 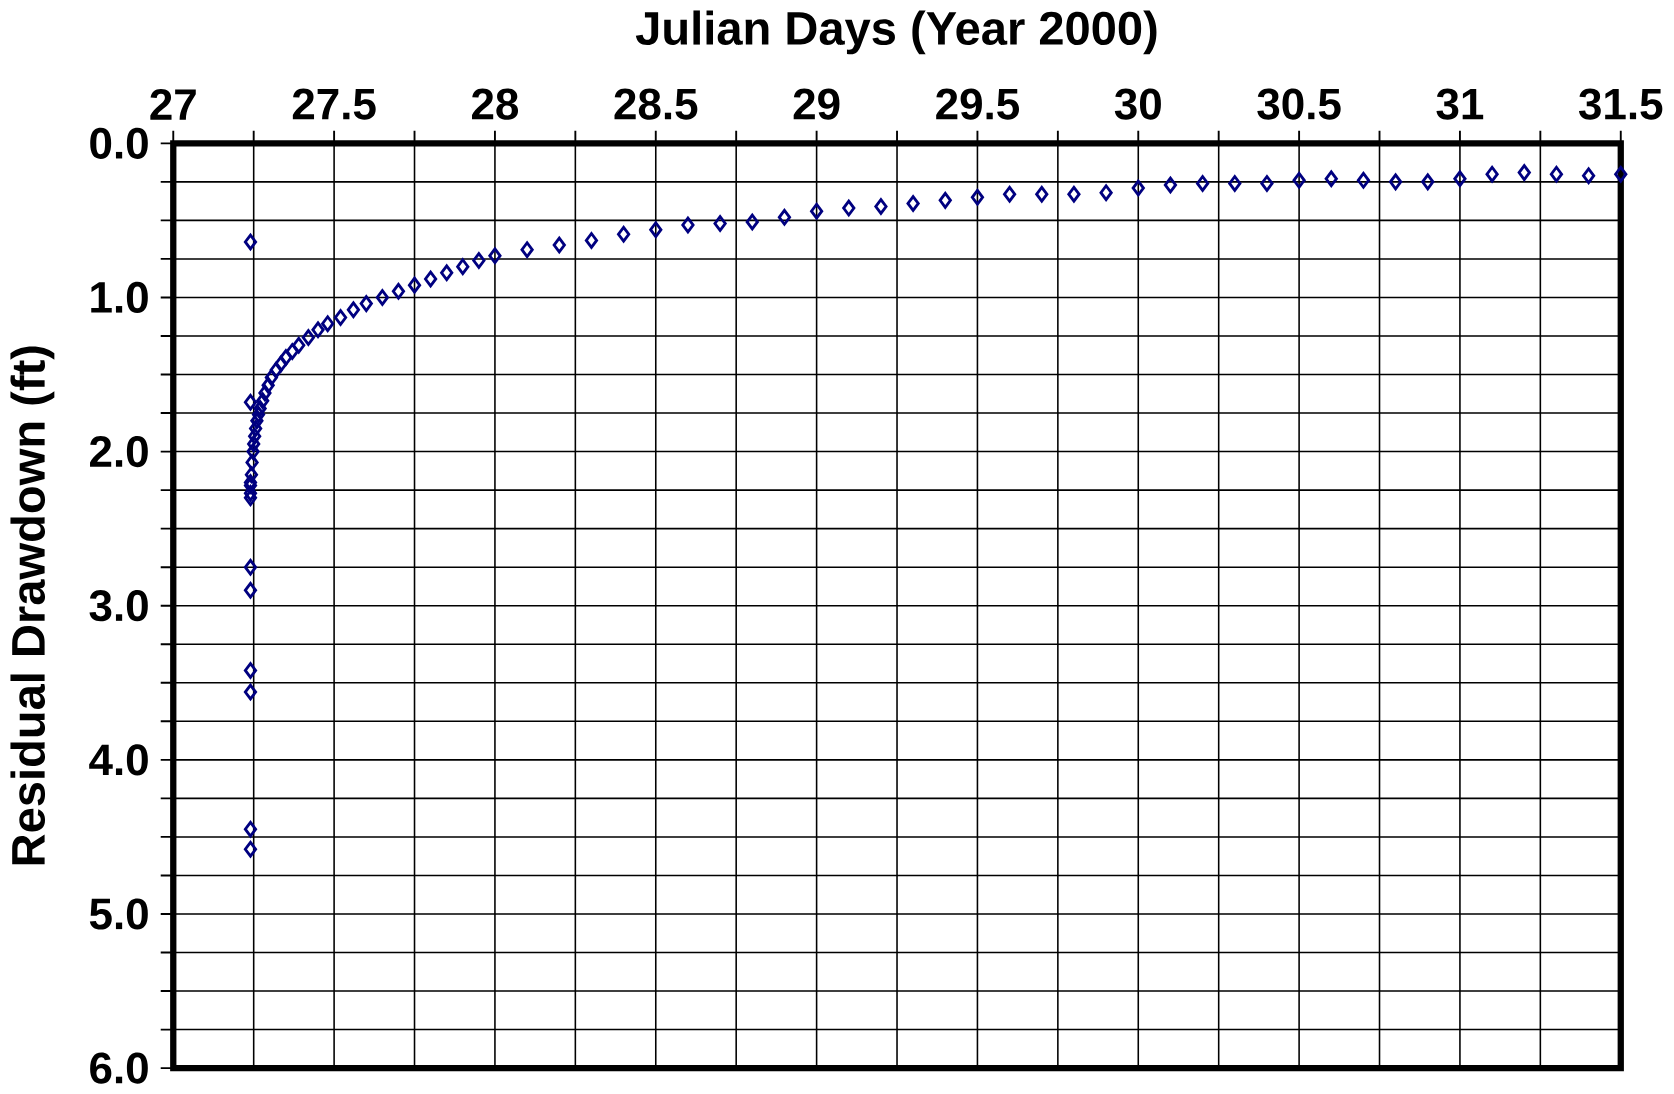 What do you see at coordinates (1460, 104) in the screenshot?
I see `x-tick-label: 31` at bounding box center [1460, 104].